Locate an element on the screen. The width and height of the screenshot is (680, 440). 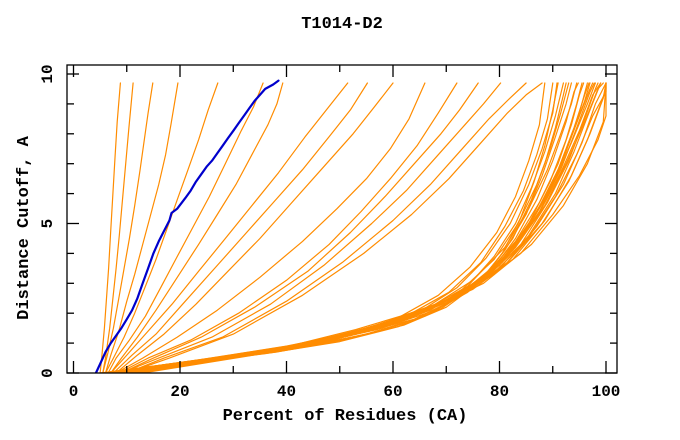
x-tick-label: 40 is located at coordinates (286, 392).